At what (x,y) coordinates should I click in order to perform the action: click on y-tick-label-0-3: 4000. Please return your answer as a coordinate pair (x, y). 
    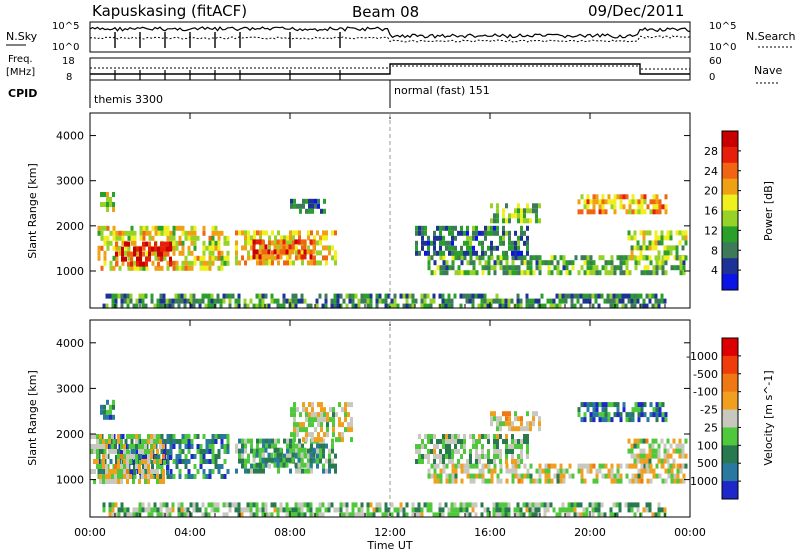
    Looking at the image, I should click on (70, 136).